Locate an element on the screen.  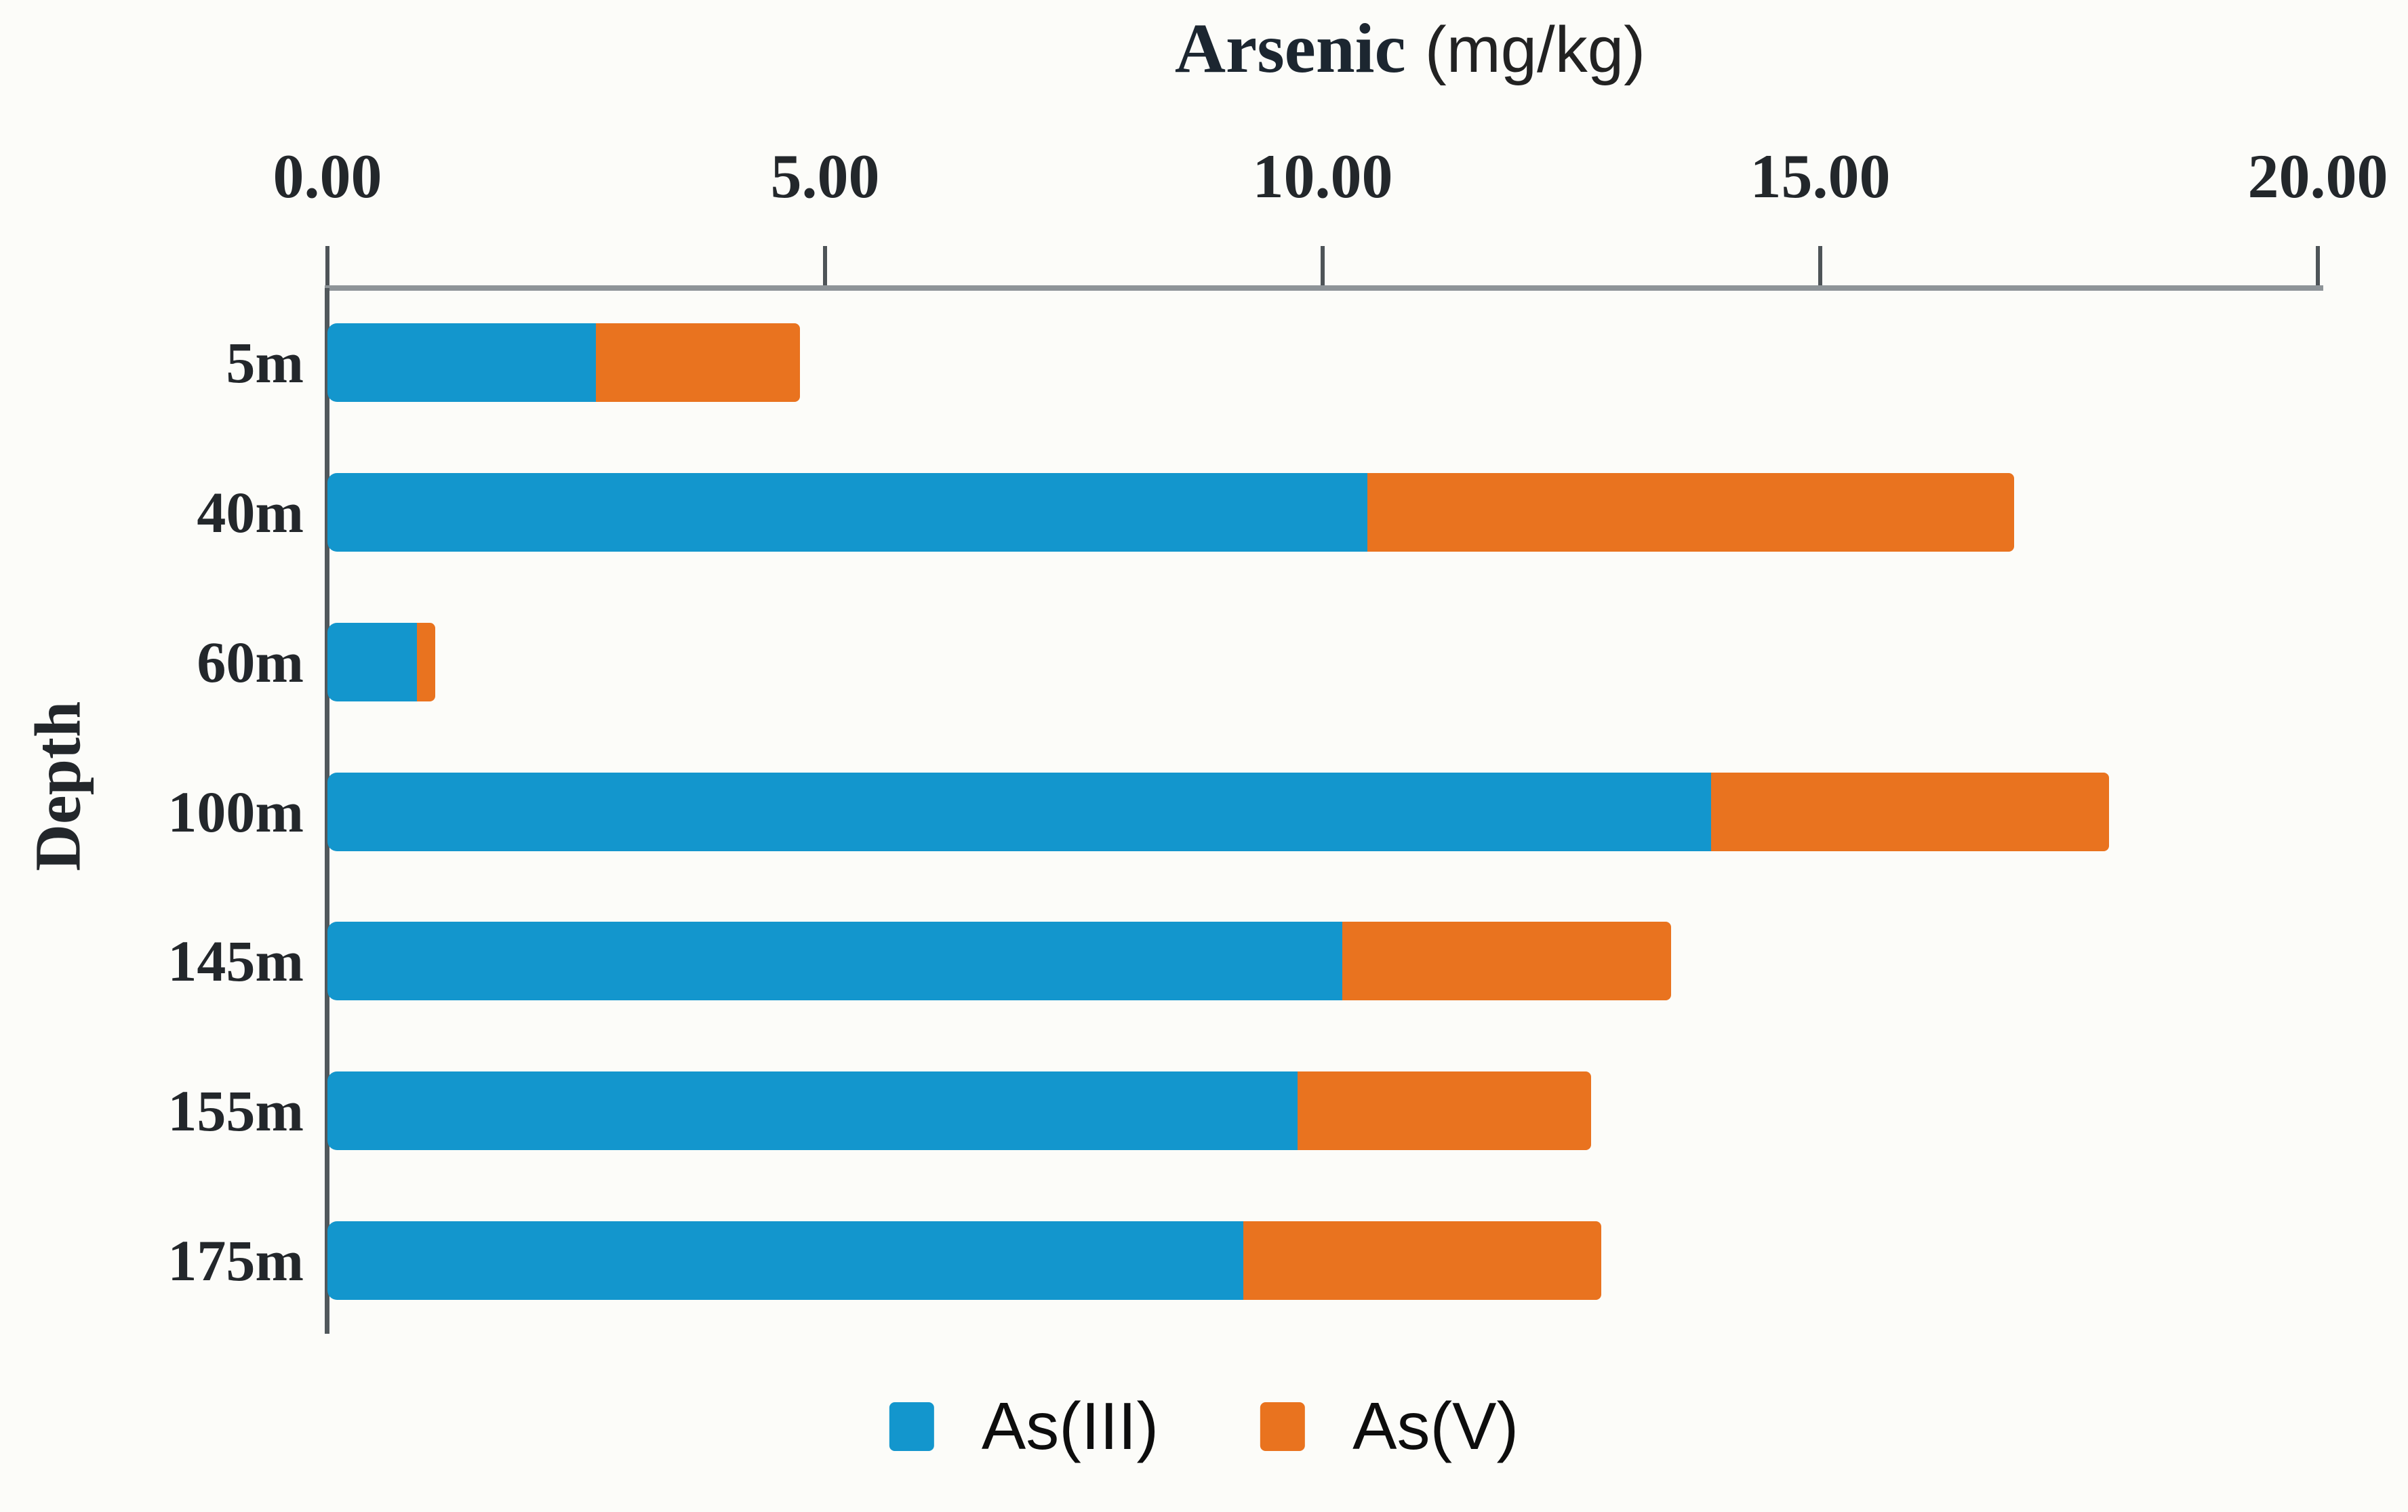
stacked-bar-60m is located at coordinates (381, 661).